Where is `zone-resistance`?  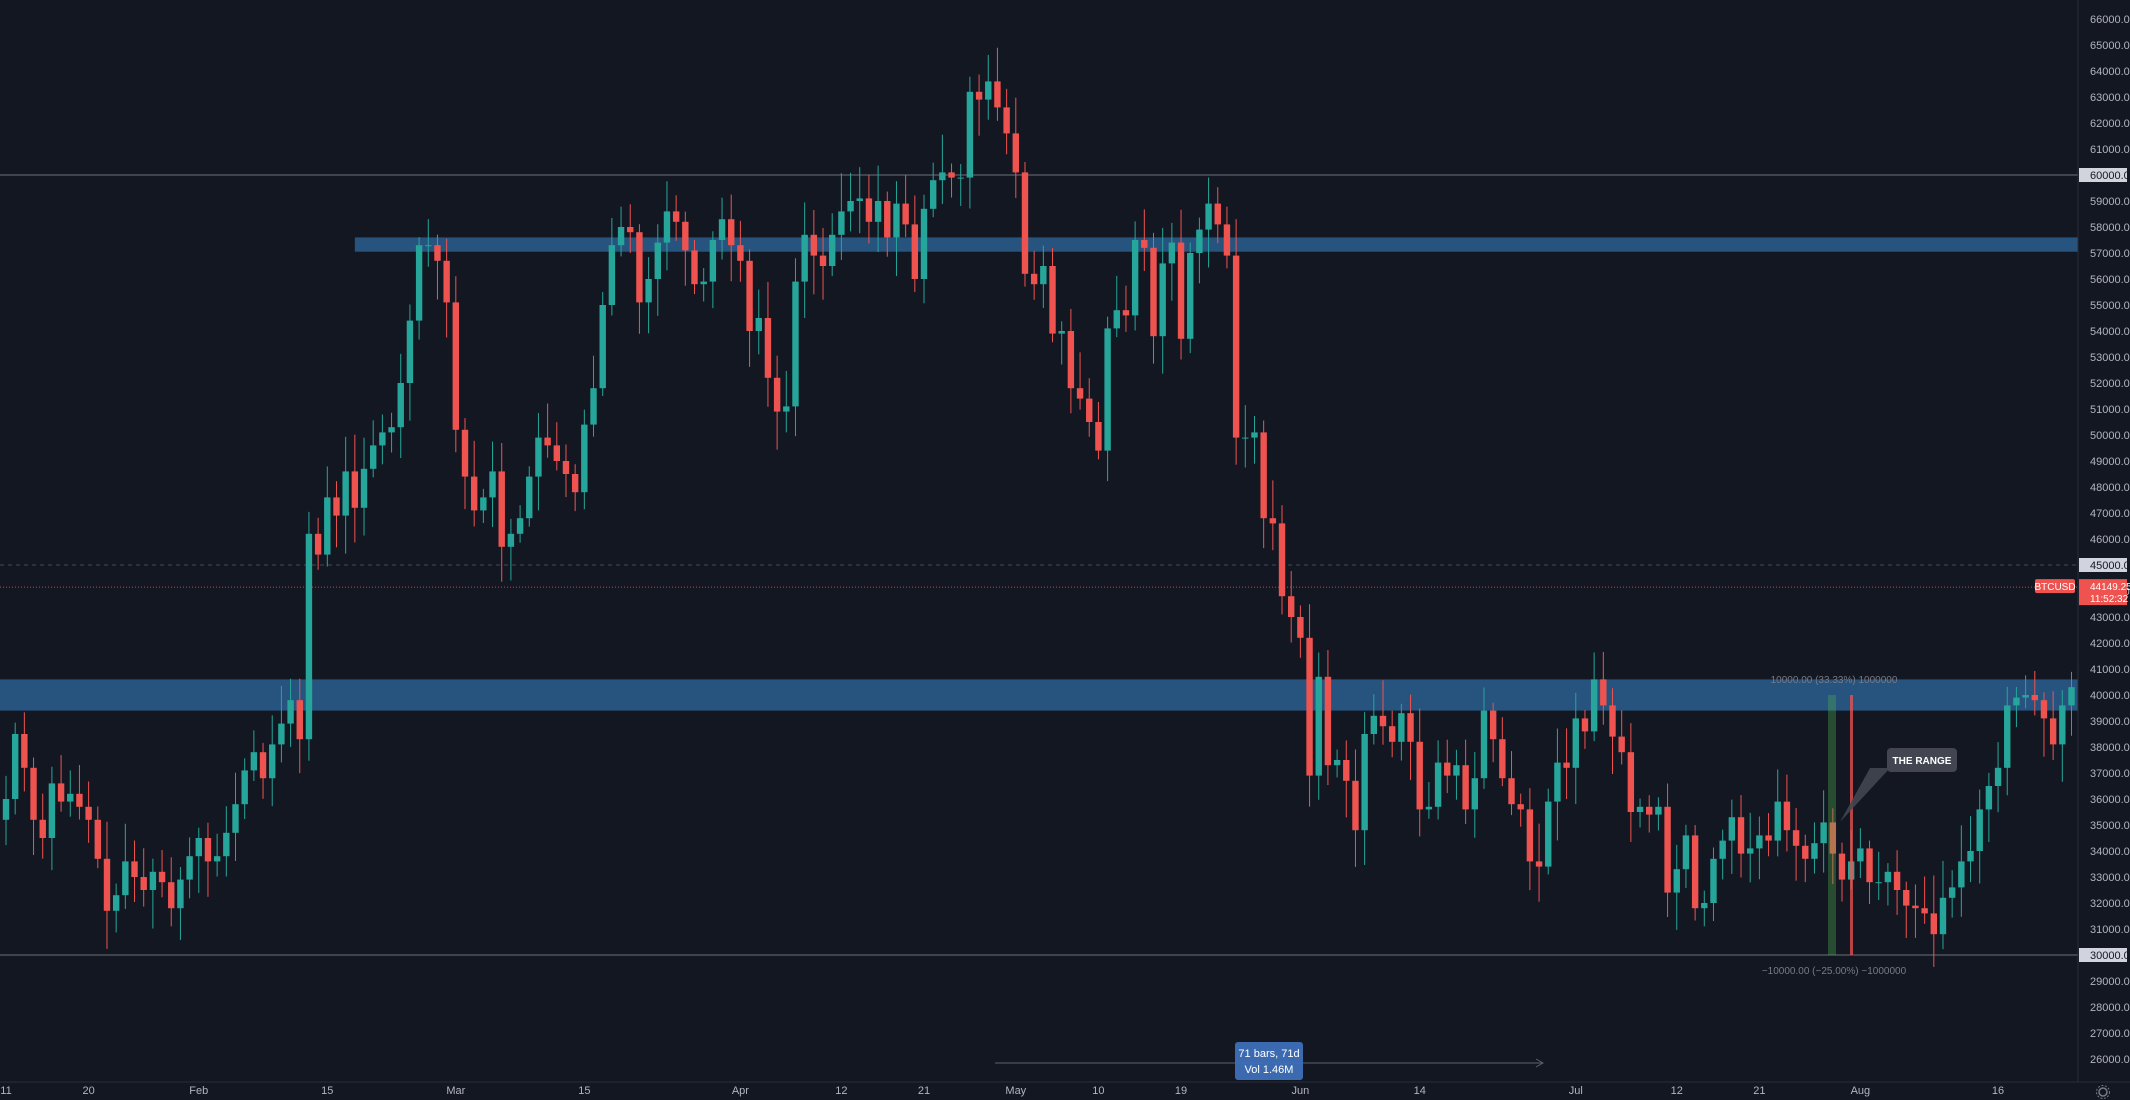
zone-resistance is located at coordinates (1242, 244).